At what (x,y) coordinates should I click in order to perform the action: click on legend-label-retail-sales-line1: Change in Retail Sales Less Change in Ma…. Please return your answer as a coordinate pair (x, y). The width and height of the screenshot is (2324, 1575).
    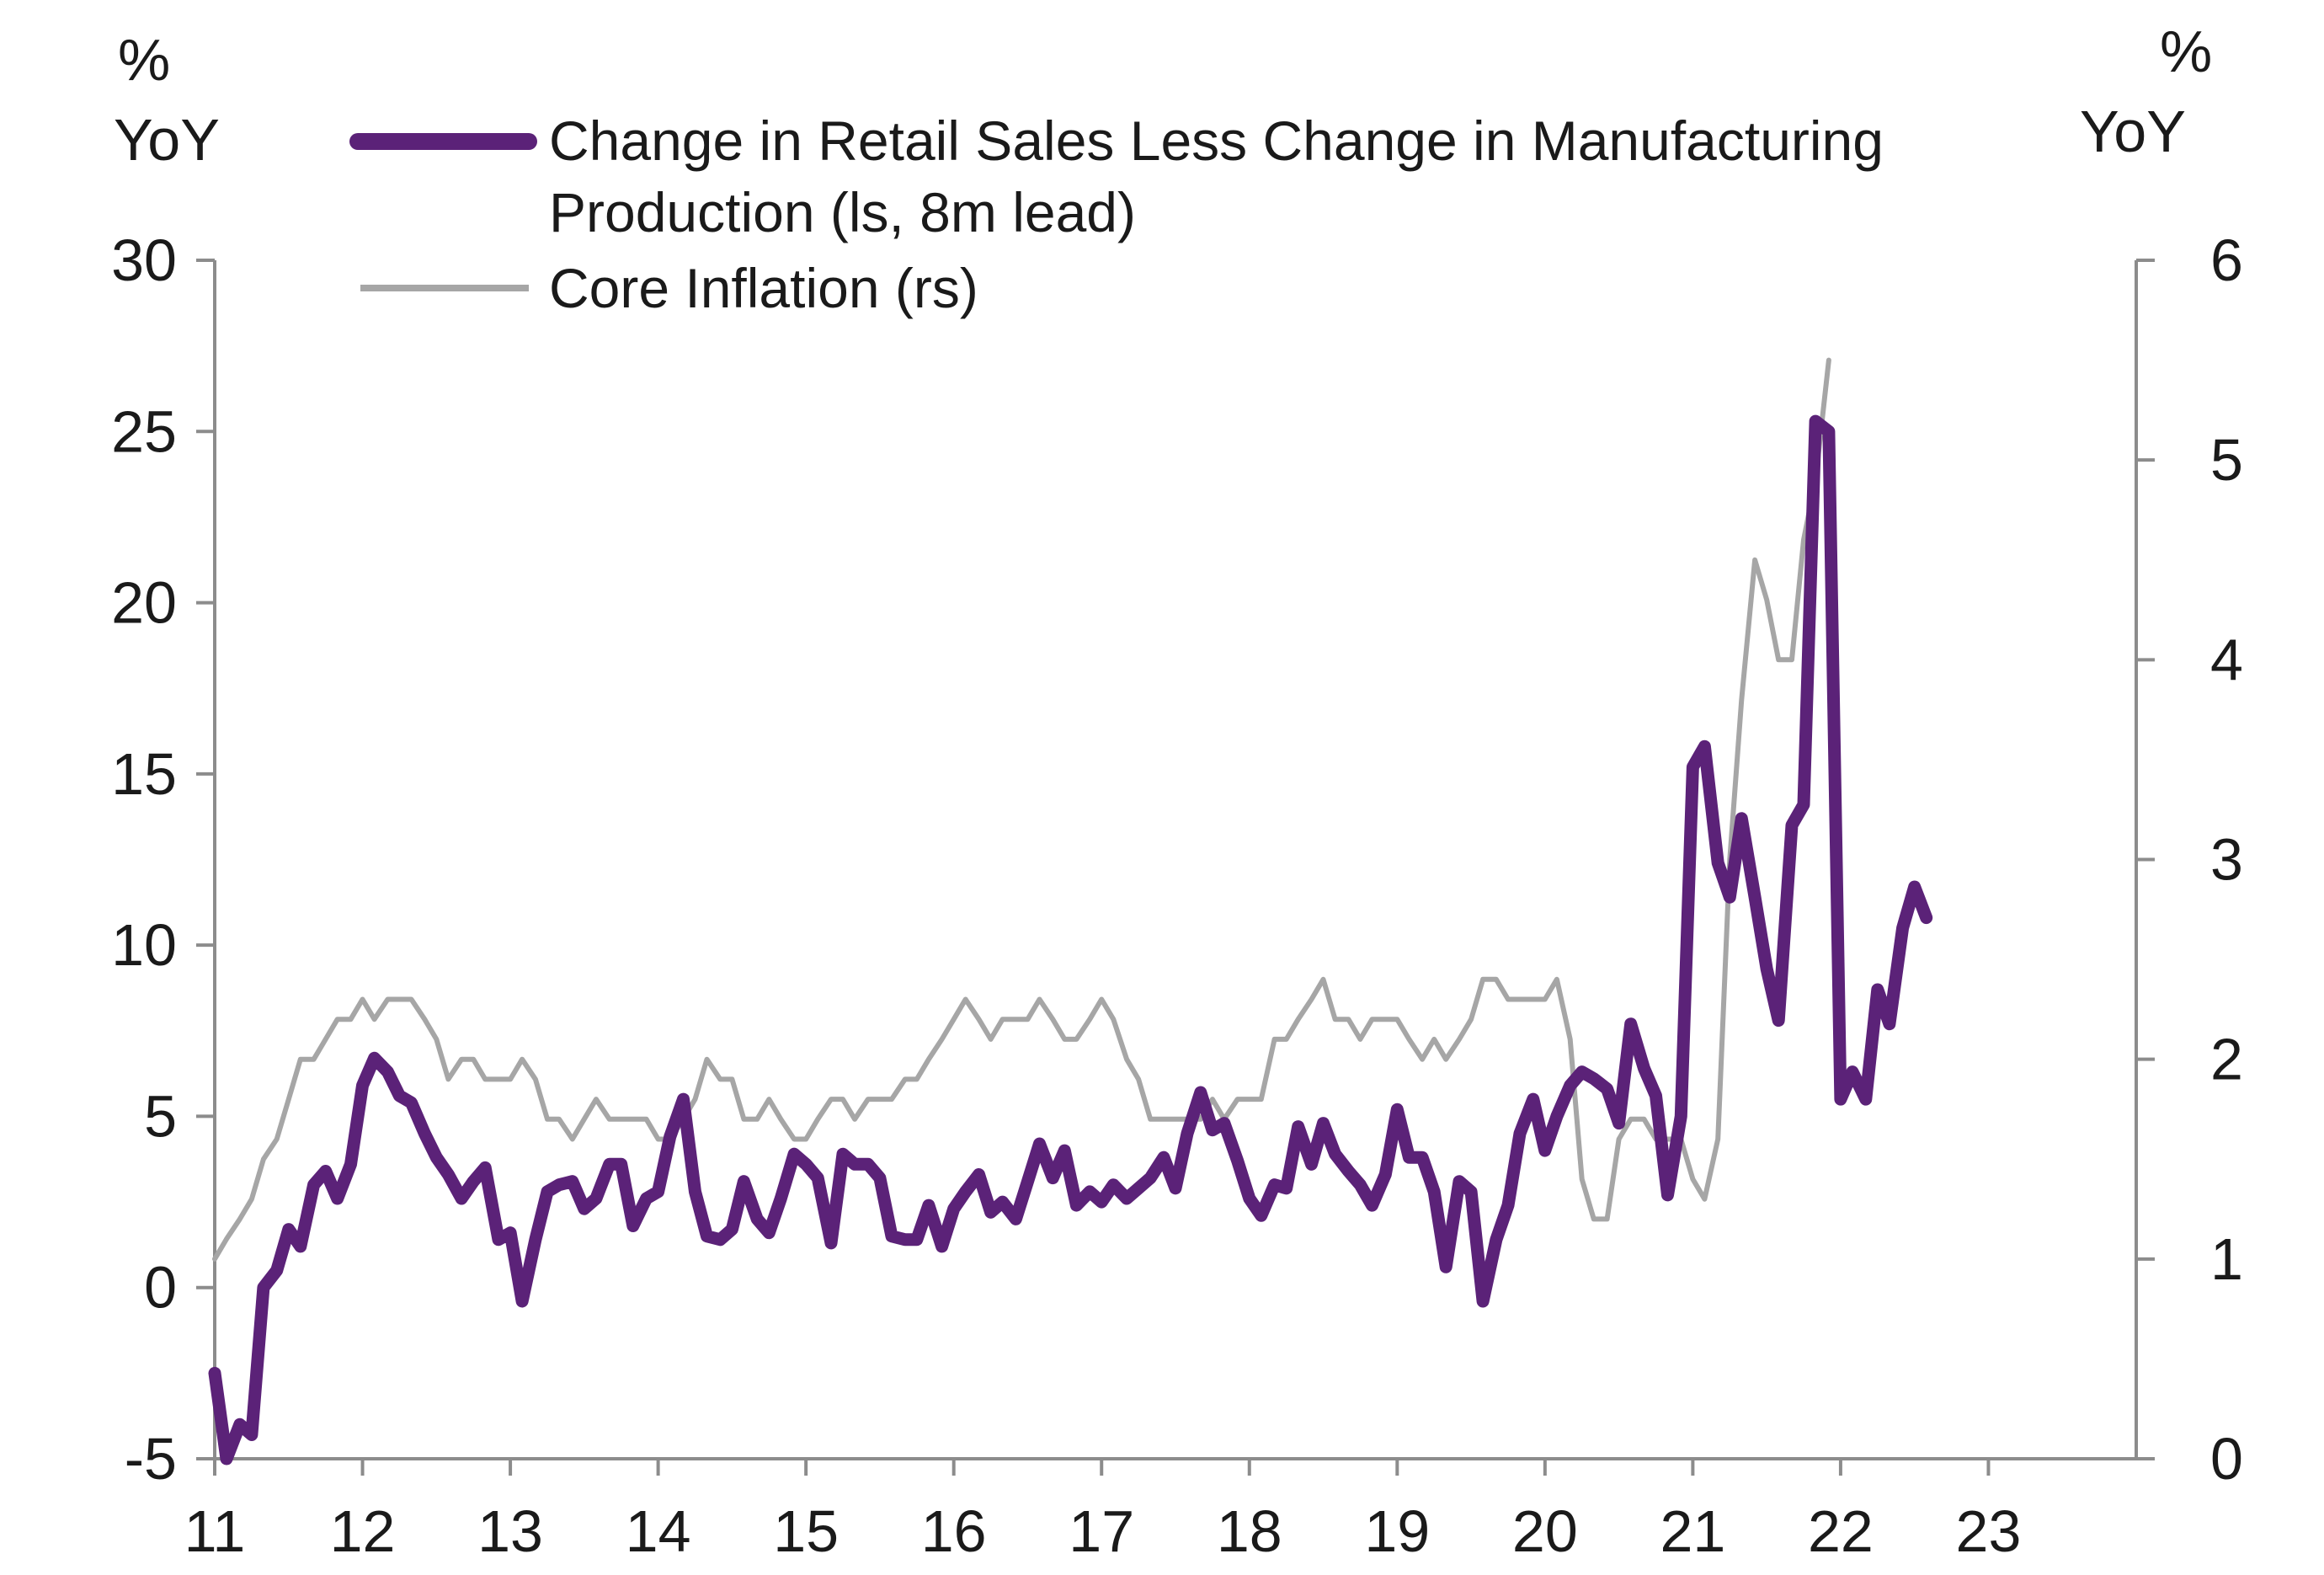
    Looking at the image, I should click on (1216, 140).